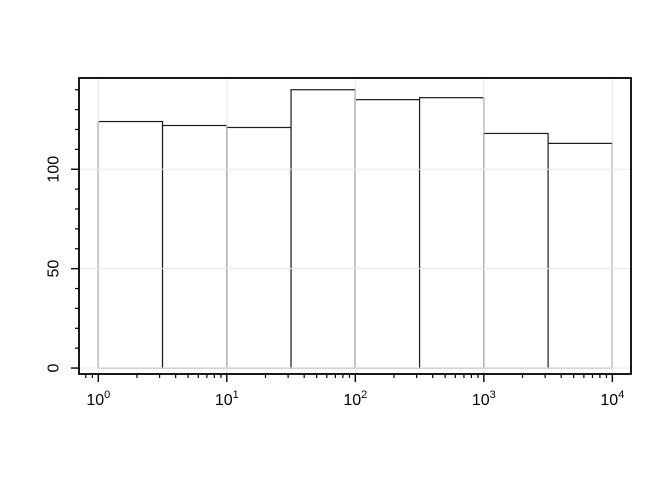 This screenshot has height=480, width=672. Describe the element at coordinates (98, 399) in the screenshot. I see `x-axis-tick-label: 10⁰` at that location.